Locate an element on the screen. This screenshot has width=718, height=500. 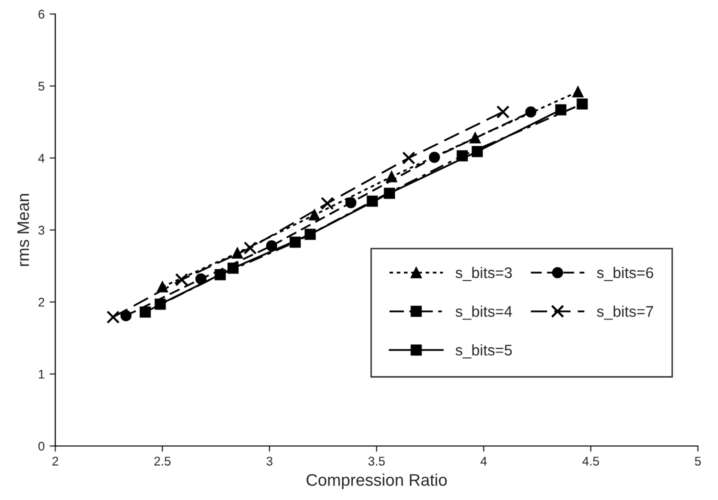
y-tick-label: 6 is located at coordinates (41, 14).